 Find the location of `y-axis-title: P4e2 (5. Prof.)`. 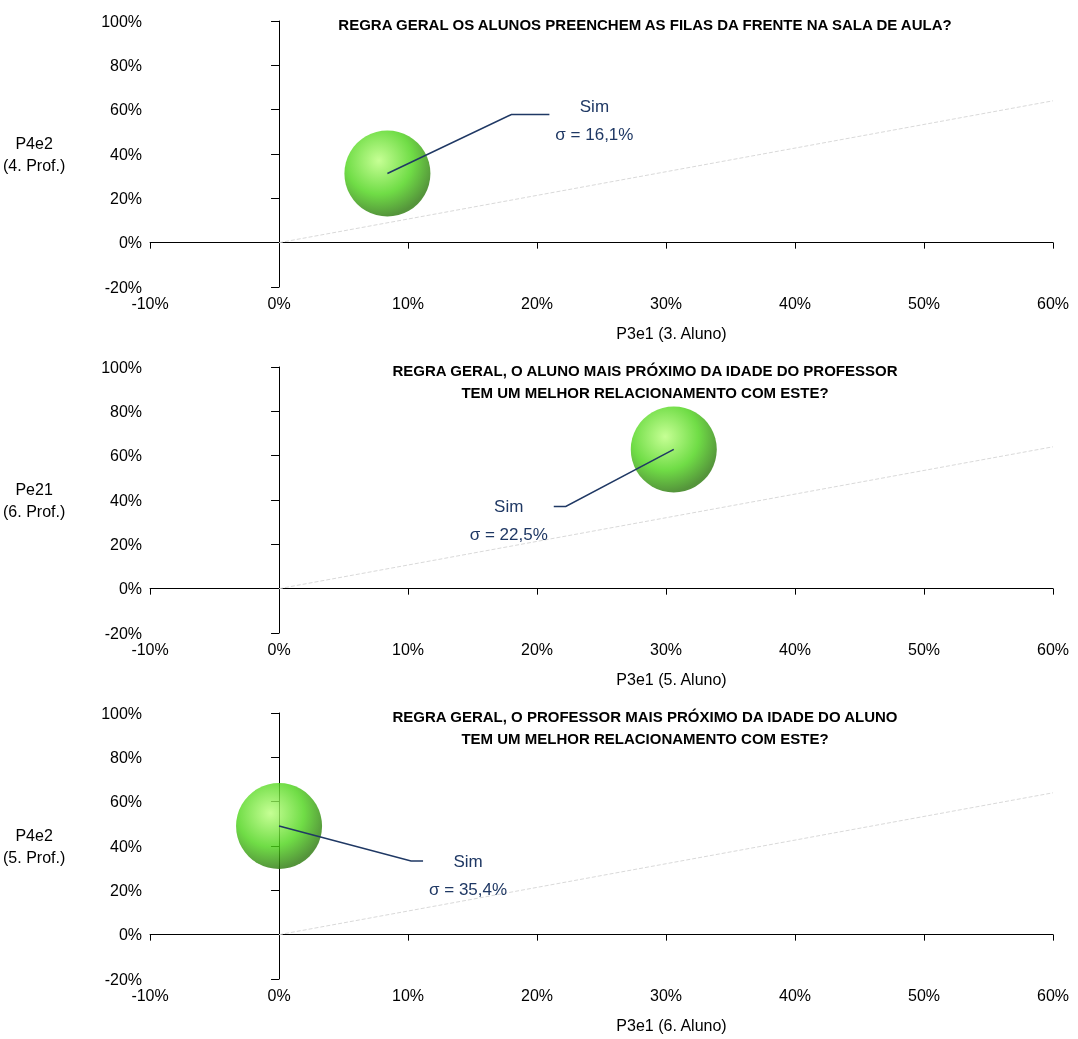

y-axis-title: P4e2 (5. Prof.) is located at coordinates (34, 846).